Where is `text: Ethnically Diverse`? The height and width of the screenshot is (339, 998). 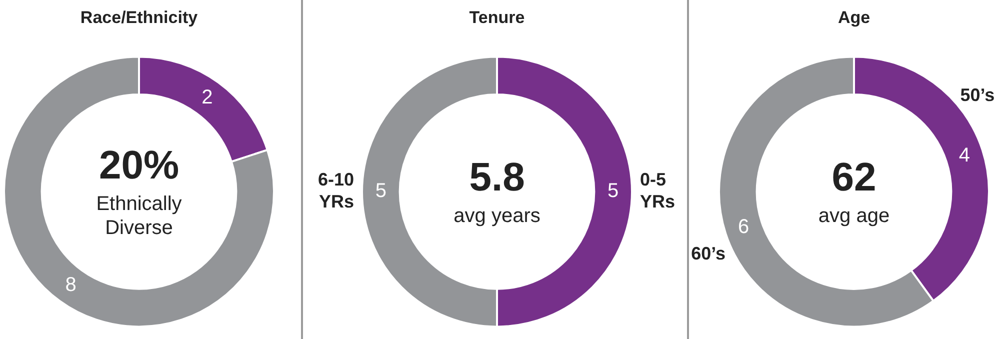
text: Ethnically Diverse is located at coordinates (139, 216).